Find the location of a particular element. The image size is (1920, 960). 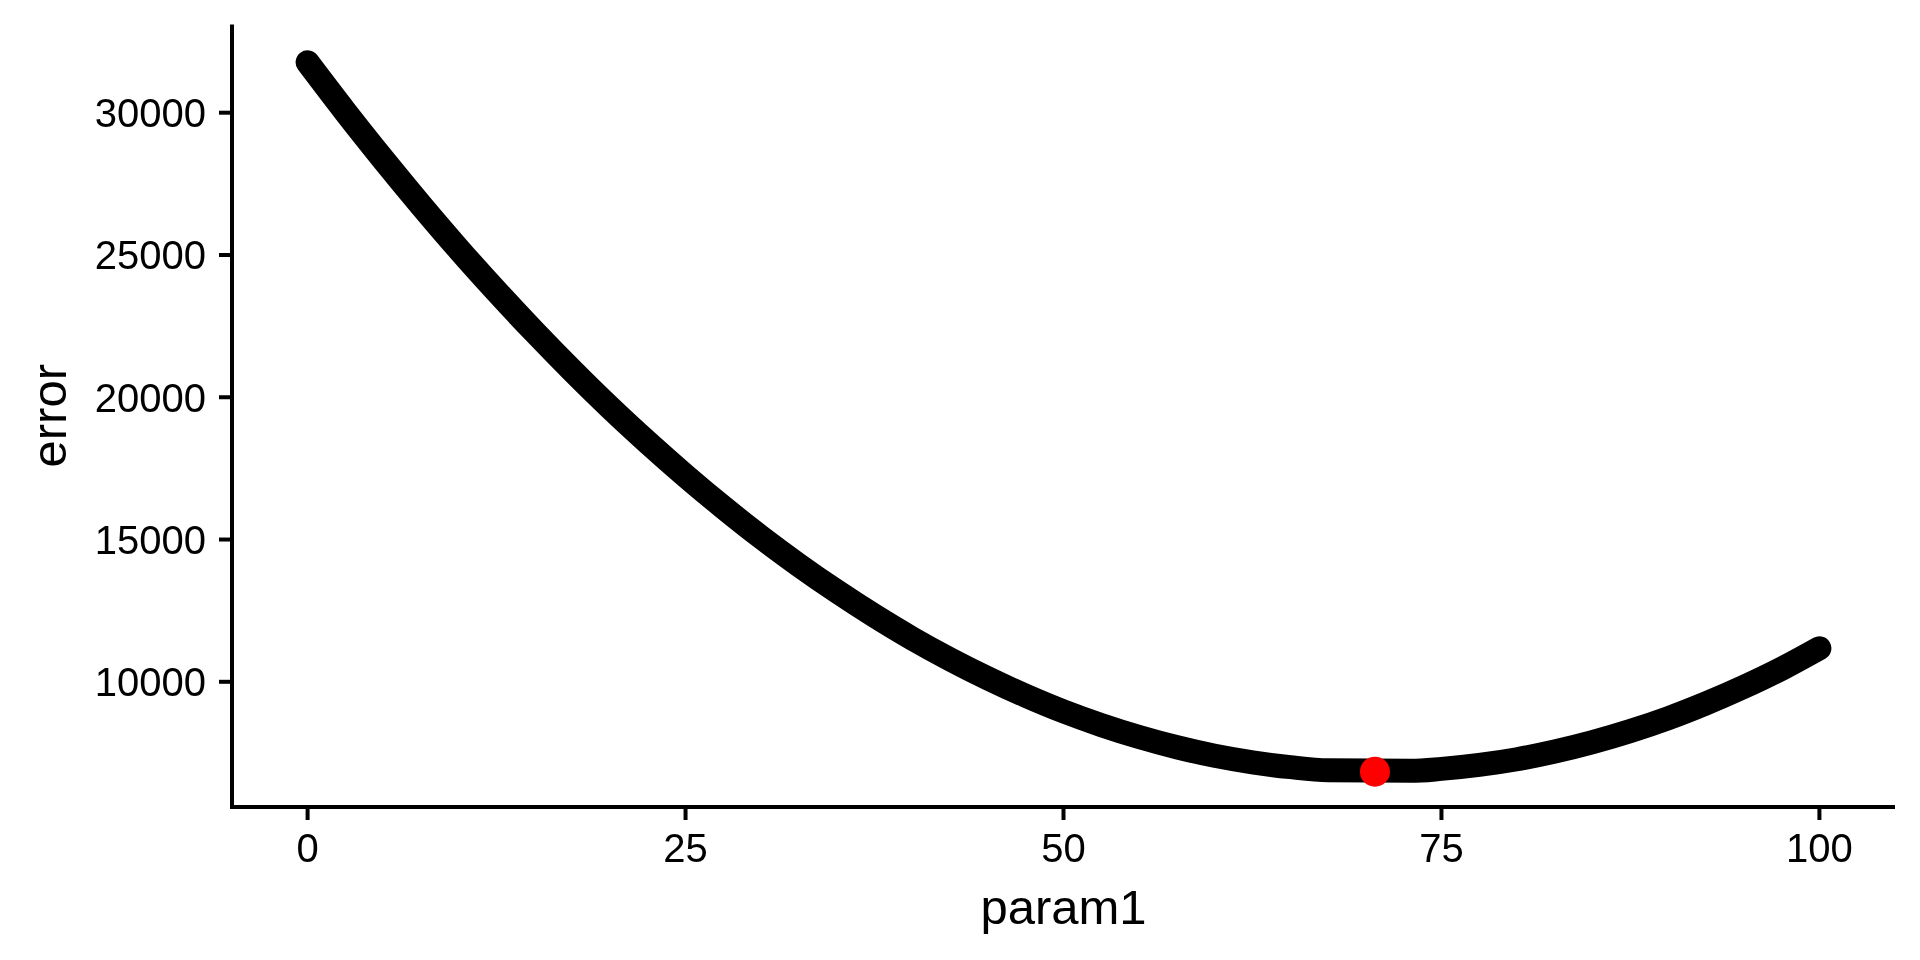

x-axis-title: param1 is located at coordinates (1063, 907).